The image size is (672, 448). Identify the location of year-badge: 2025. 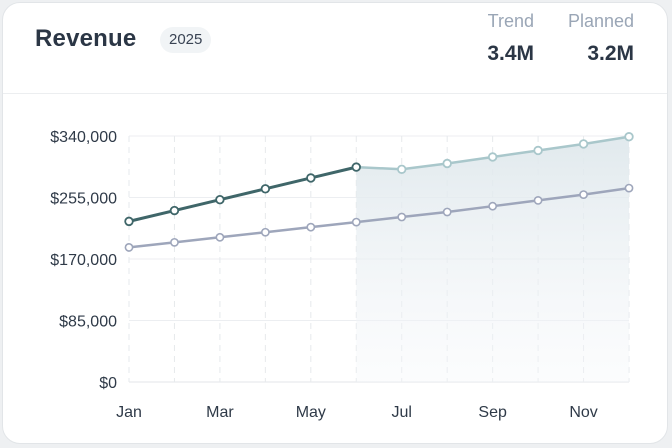
(186, 40).